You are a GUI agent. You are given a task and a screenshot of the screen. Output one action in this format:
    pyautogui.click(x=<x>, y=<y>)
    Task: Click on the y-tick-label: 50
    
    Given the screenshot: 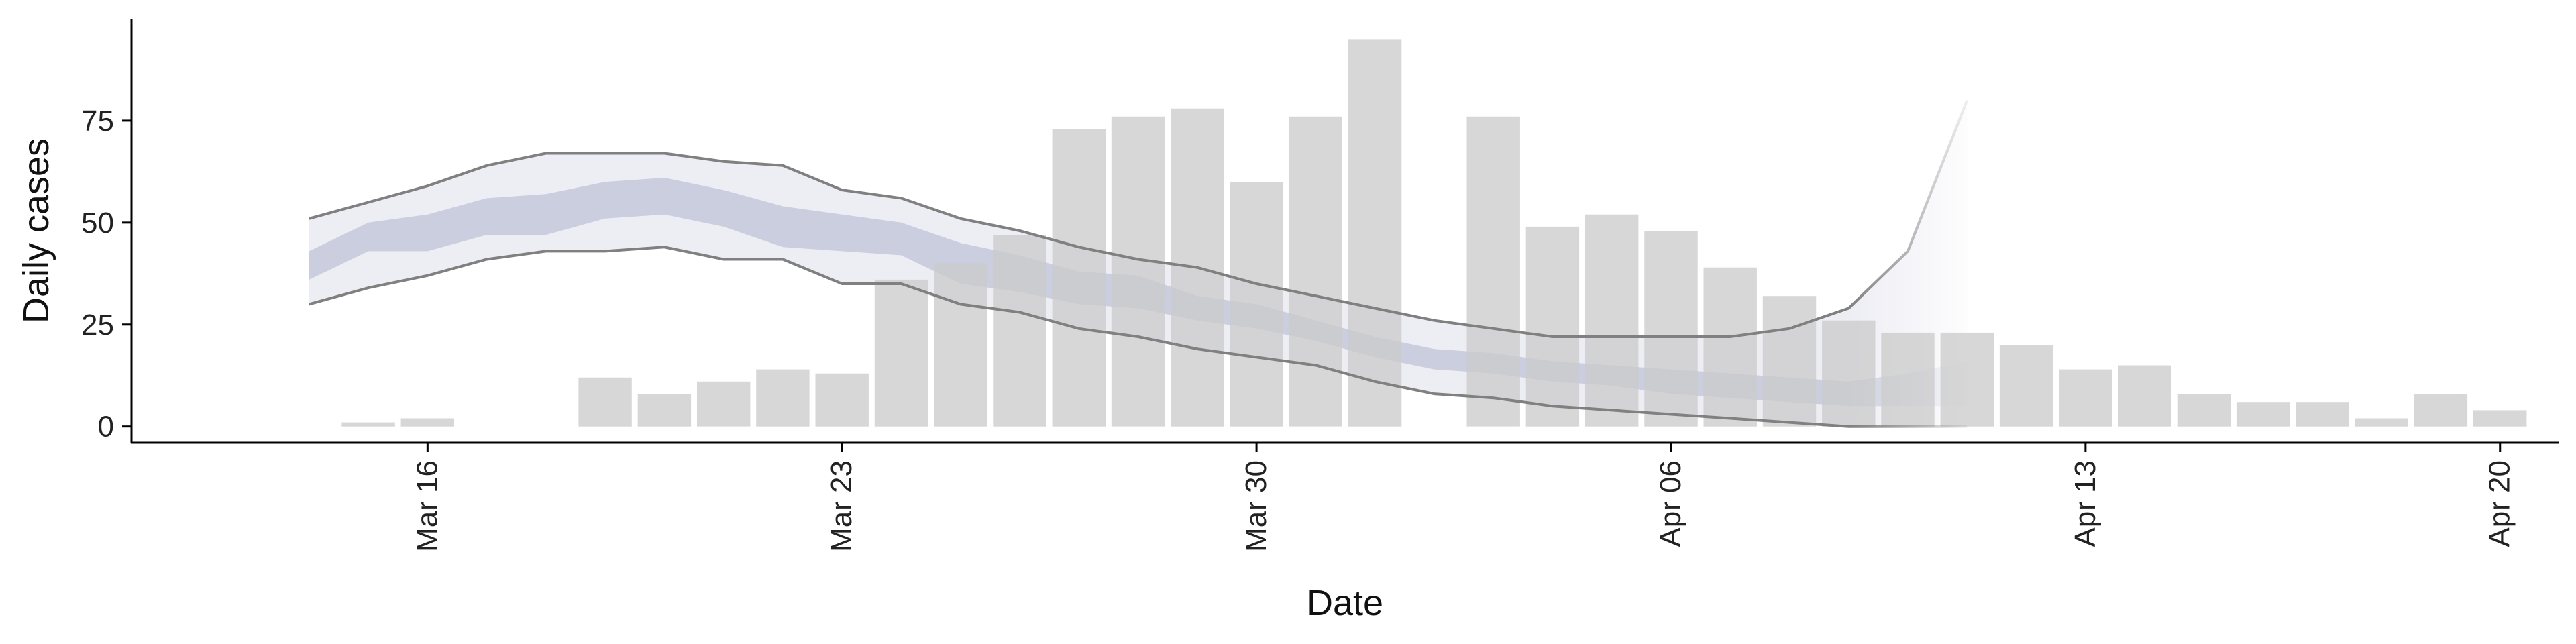 What is the action you would take?
    pyautogui.click(x=97, y=223)
    